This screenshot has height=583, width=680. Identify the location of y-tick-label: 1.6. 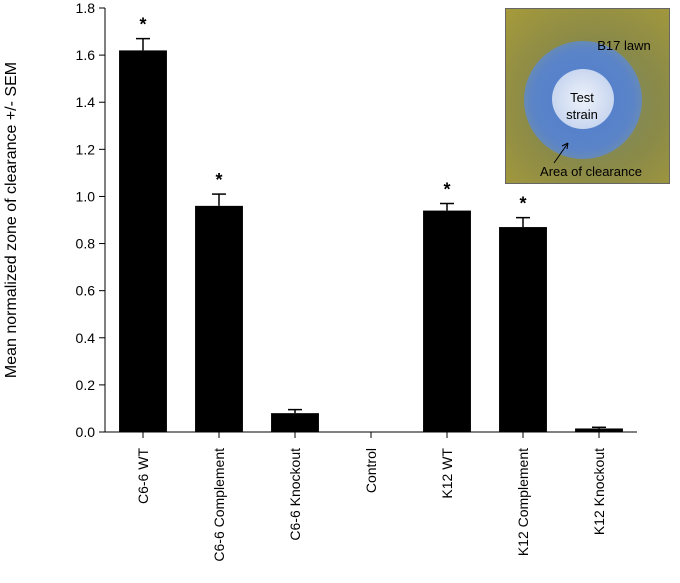
(86, 55).